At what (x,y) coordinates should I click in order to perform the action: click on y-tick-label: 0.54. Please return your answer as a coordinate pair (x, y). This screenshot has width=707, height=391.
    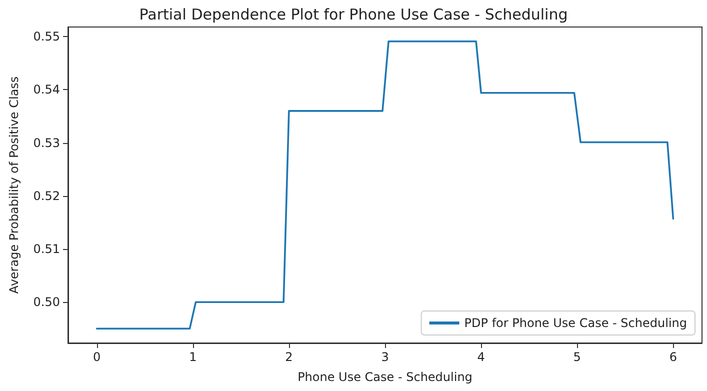
    Looking at the image, I should click on (46, 89).